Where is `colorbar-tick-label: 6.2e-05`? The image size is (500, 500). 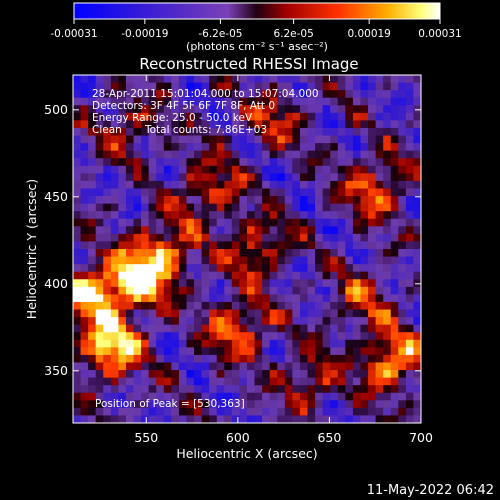
colorbar-tick-label: 6.2e-05 is located at coordinates (293, 34).